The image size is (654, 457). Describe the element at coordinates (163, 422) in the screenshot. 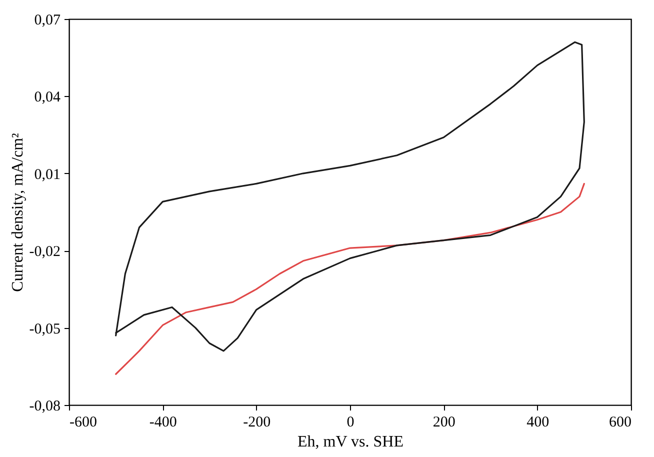

I see `x-tick-label: -400` at that location.